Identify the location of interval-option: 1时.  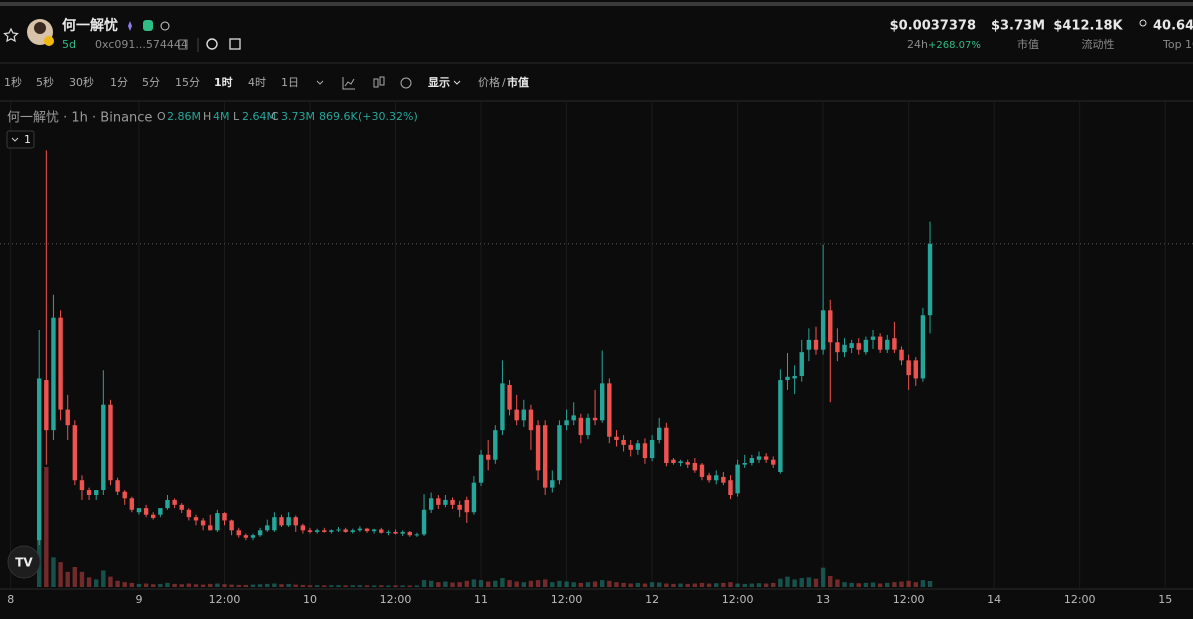
(223, 82).